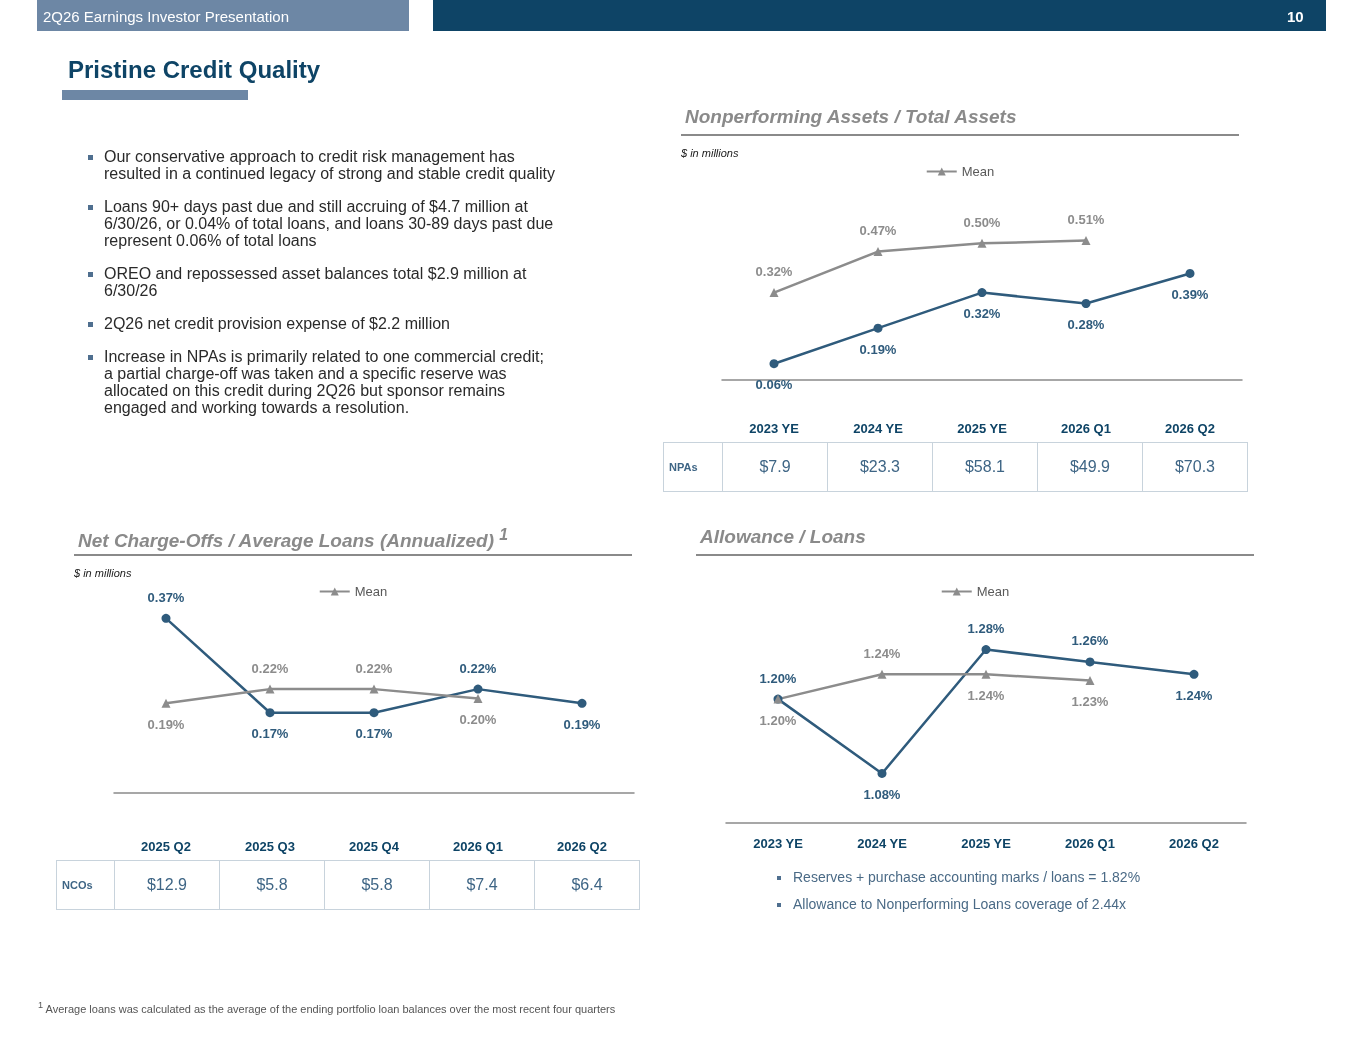 Image resolution: width=1365 pixels, height=1055 pixels. Describe the element at coordinates (167, 885) in the screenshot. I see `text: $12.9` at that location.